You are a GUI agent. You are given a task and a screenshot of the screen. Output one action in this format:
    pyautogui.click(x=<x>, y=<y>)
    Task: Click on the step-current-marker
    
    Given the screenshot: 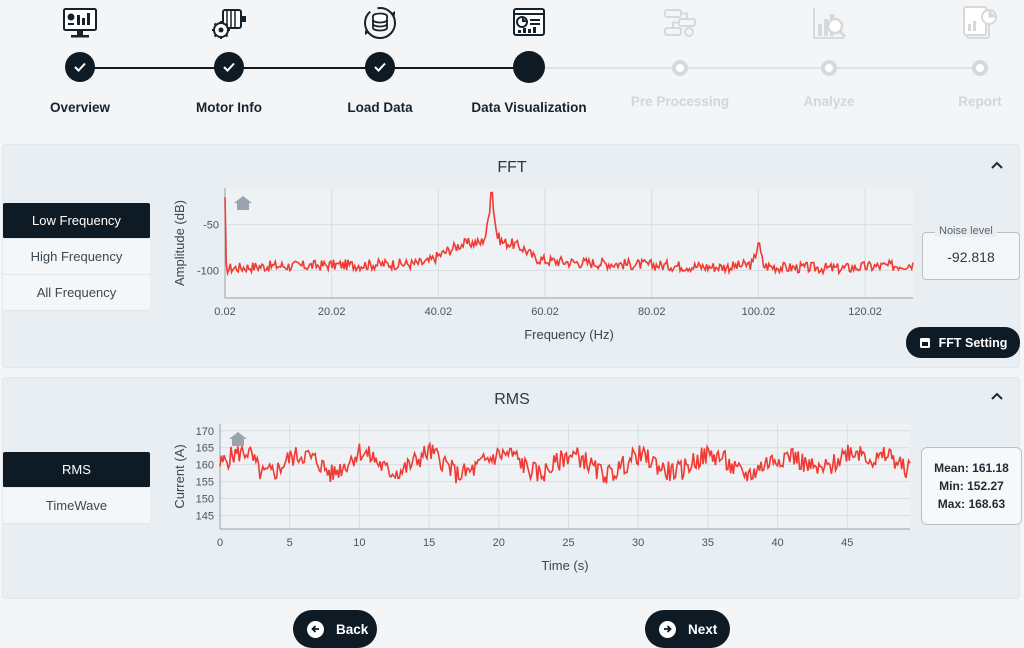 What is the action you would take?
    pyautogui.click(x=529, y=67)
    